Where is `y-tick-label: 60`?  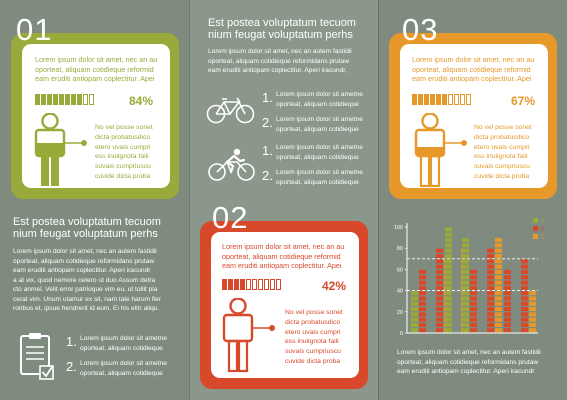
y-tick-label: 60 is located at coordinates (400, 270).